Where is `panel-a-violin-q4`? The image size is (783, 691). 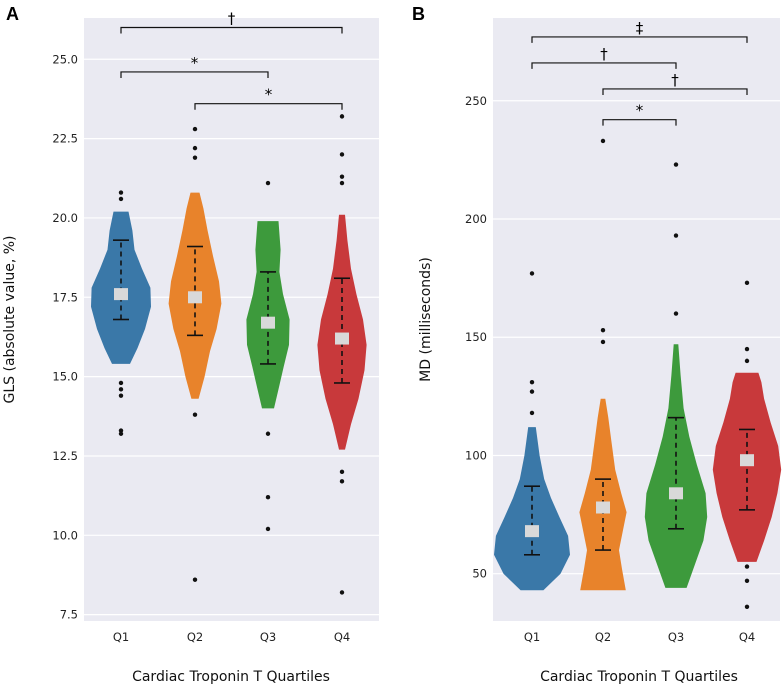
panel-a-violin-q4 is located at coordinates (342, 332).